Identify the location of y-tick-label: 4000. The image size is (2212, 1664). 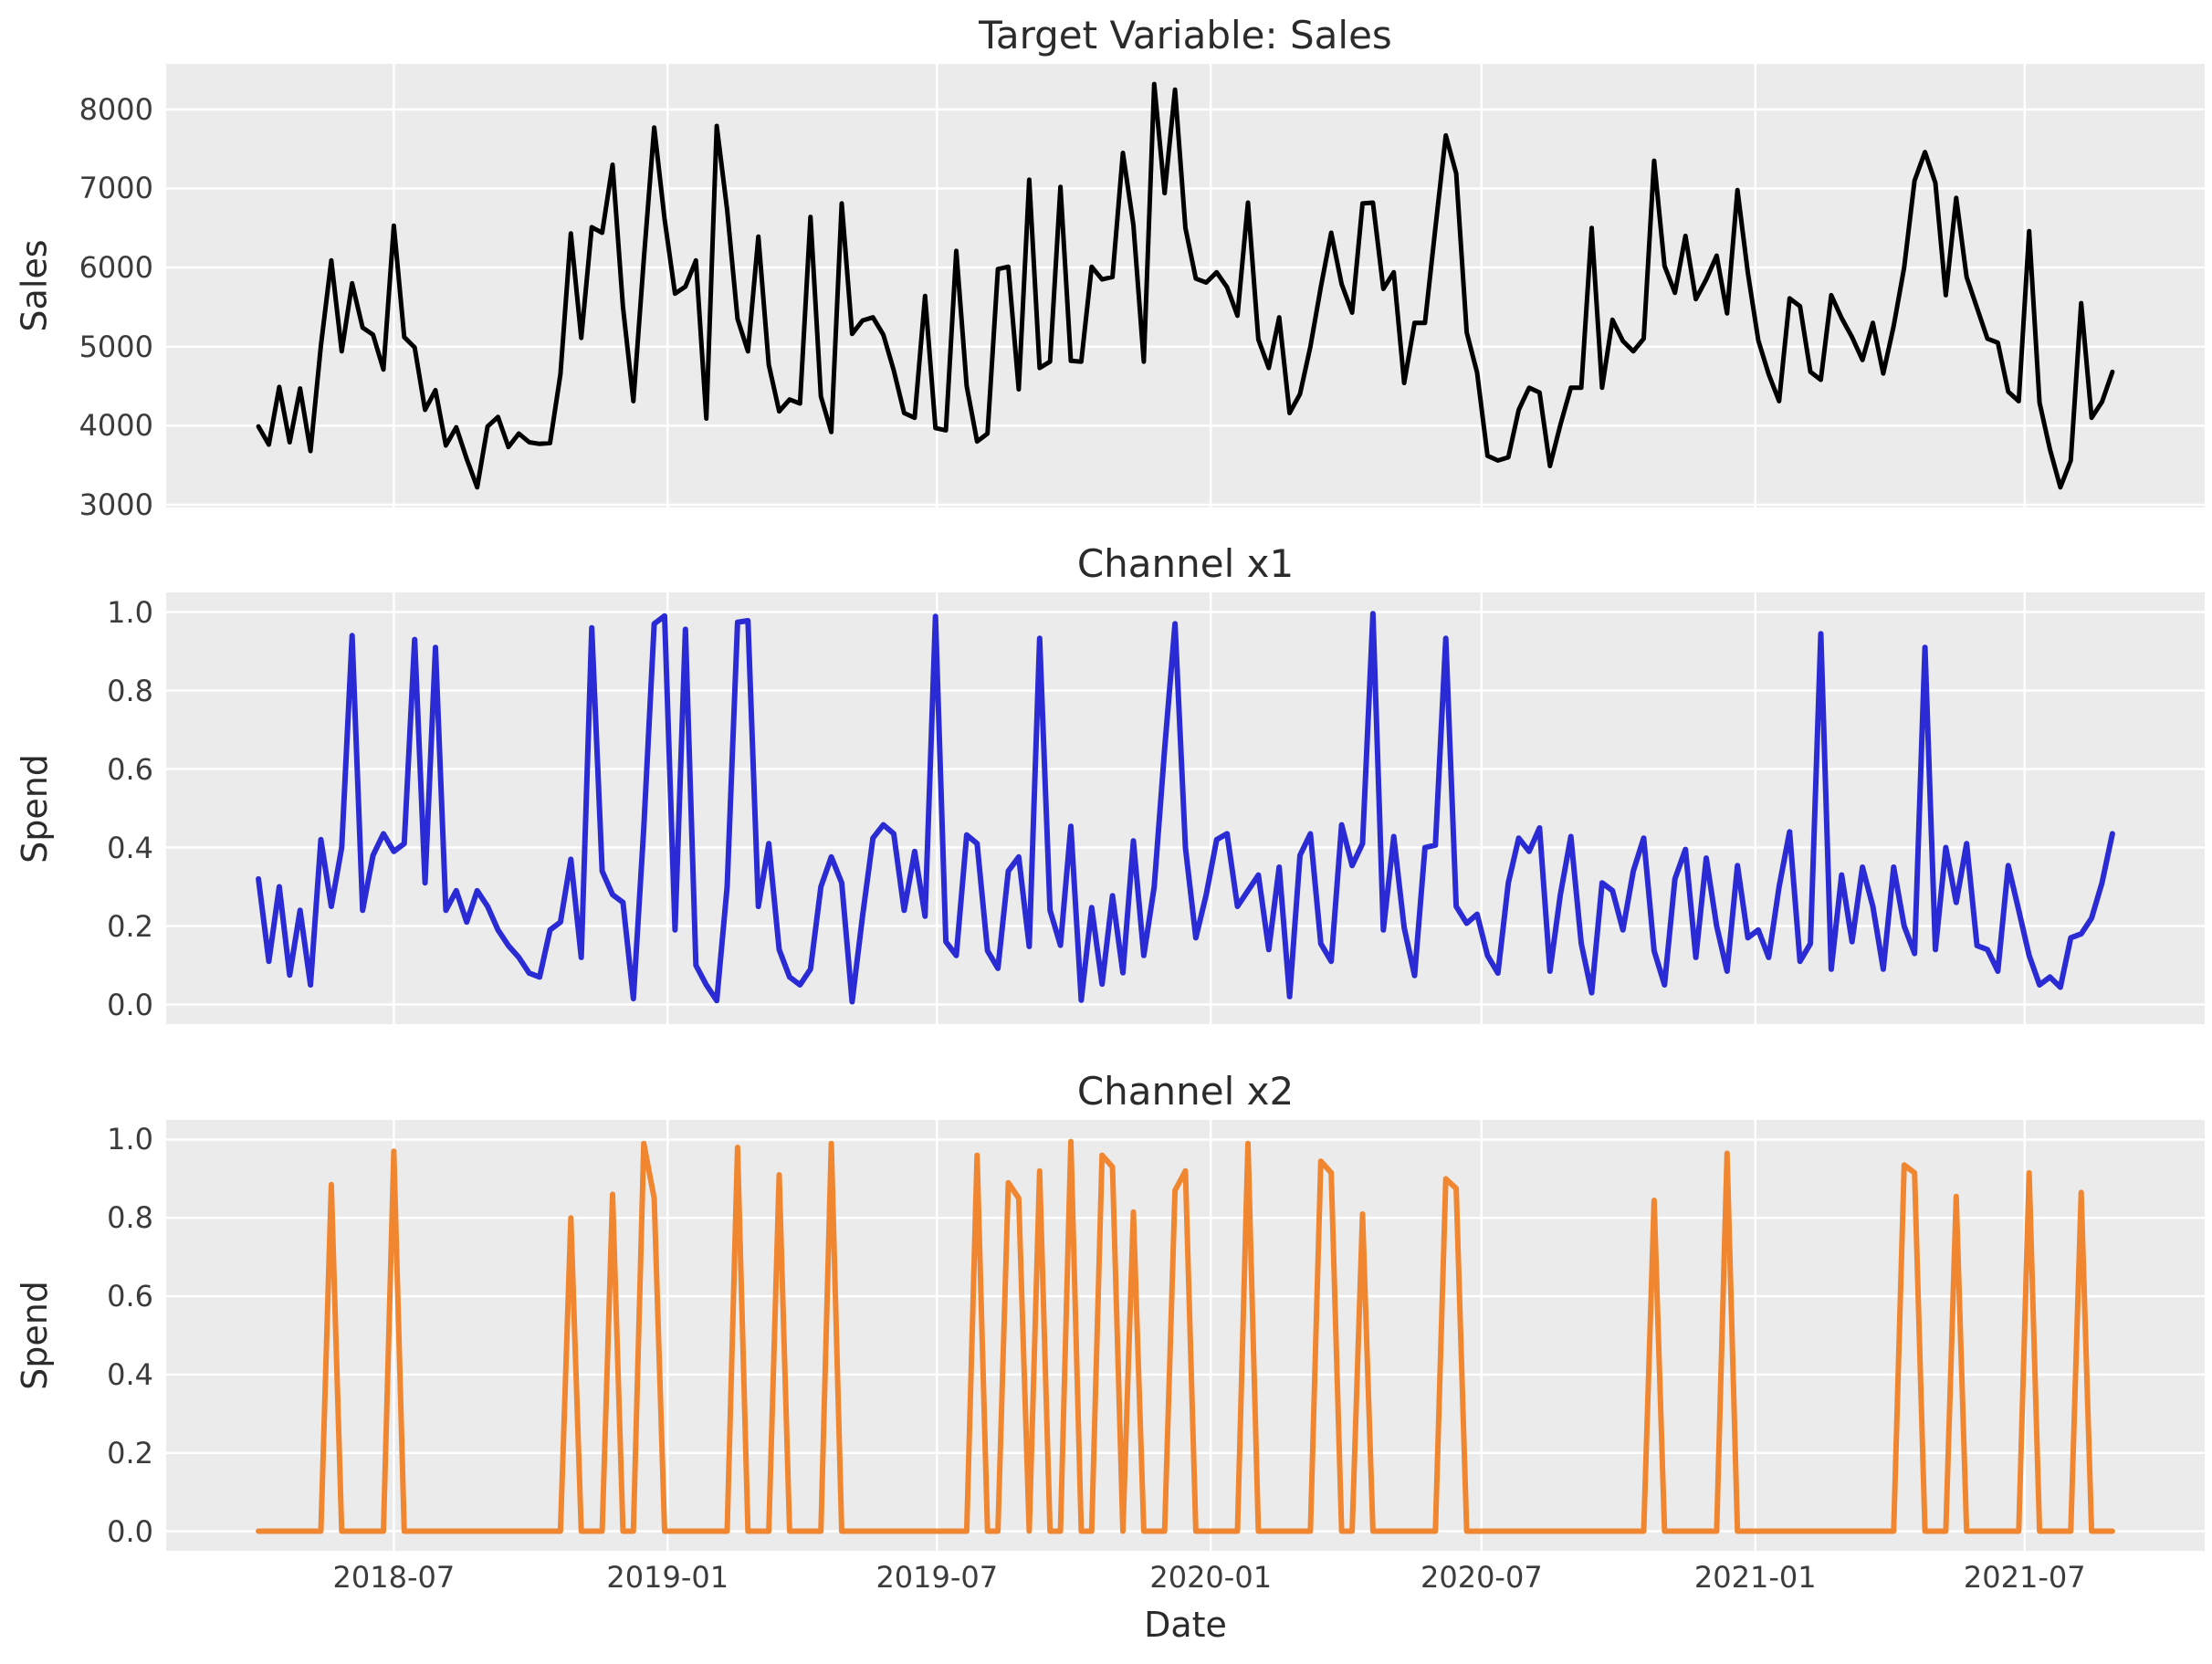
(116, 426).